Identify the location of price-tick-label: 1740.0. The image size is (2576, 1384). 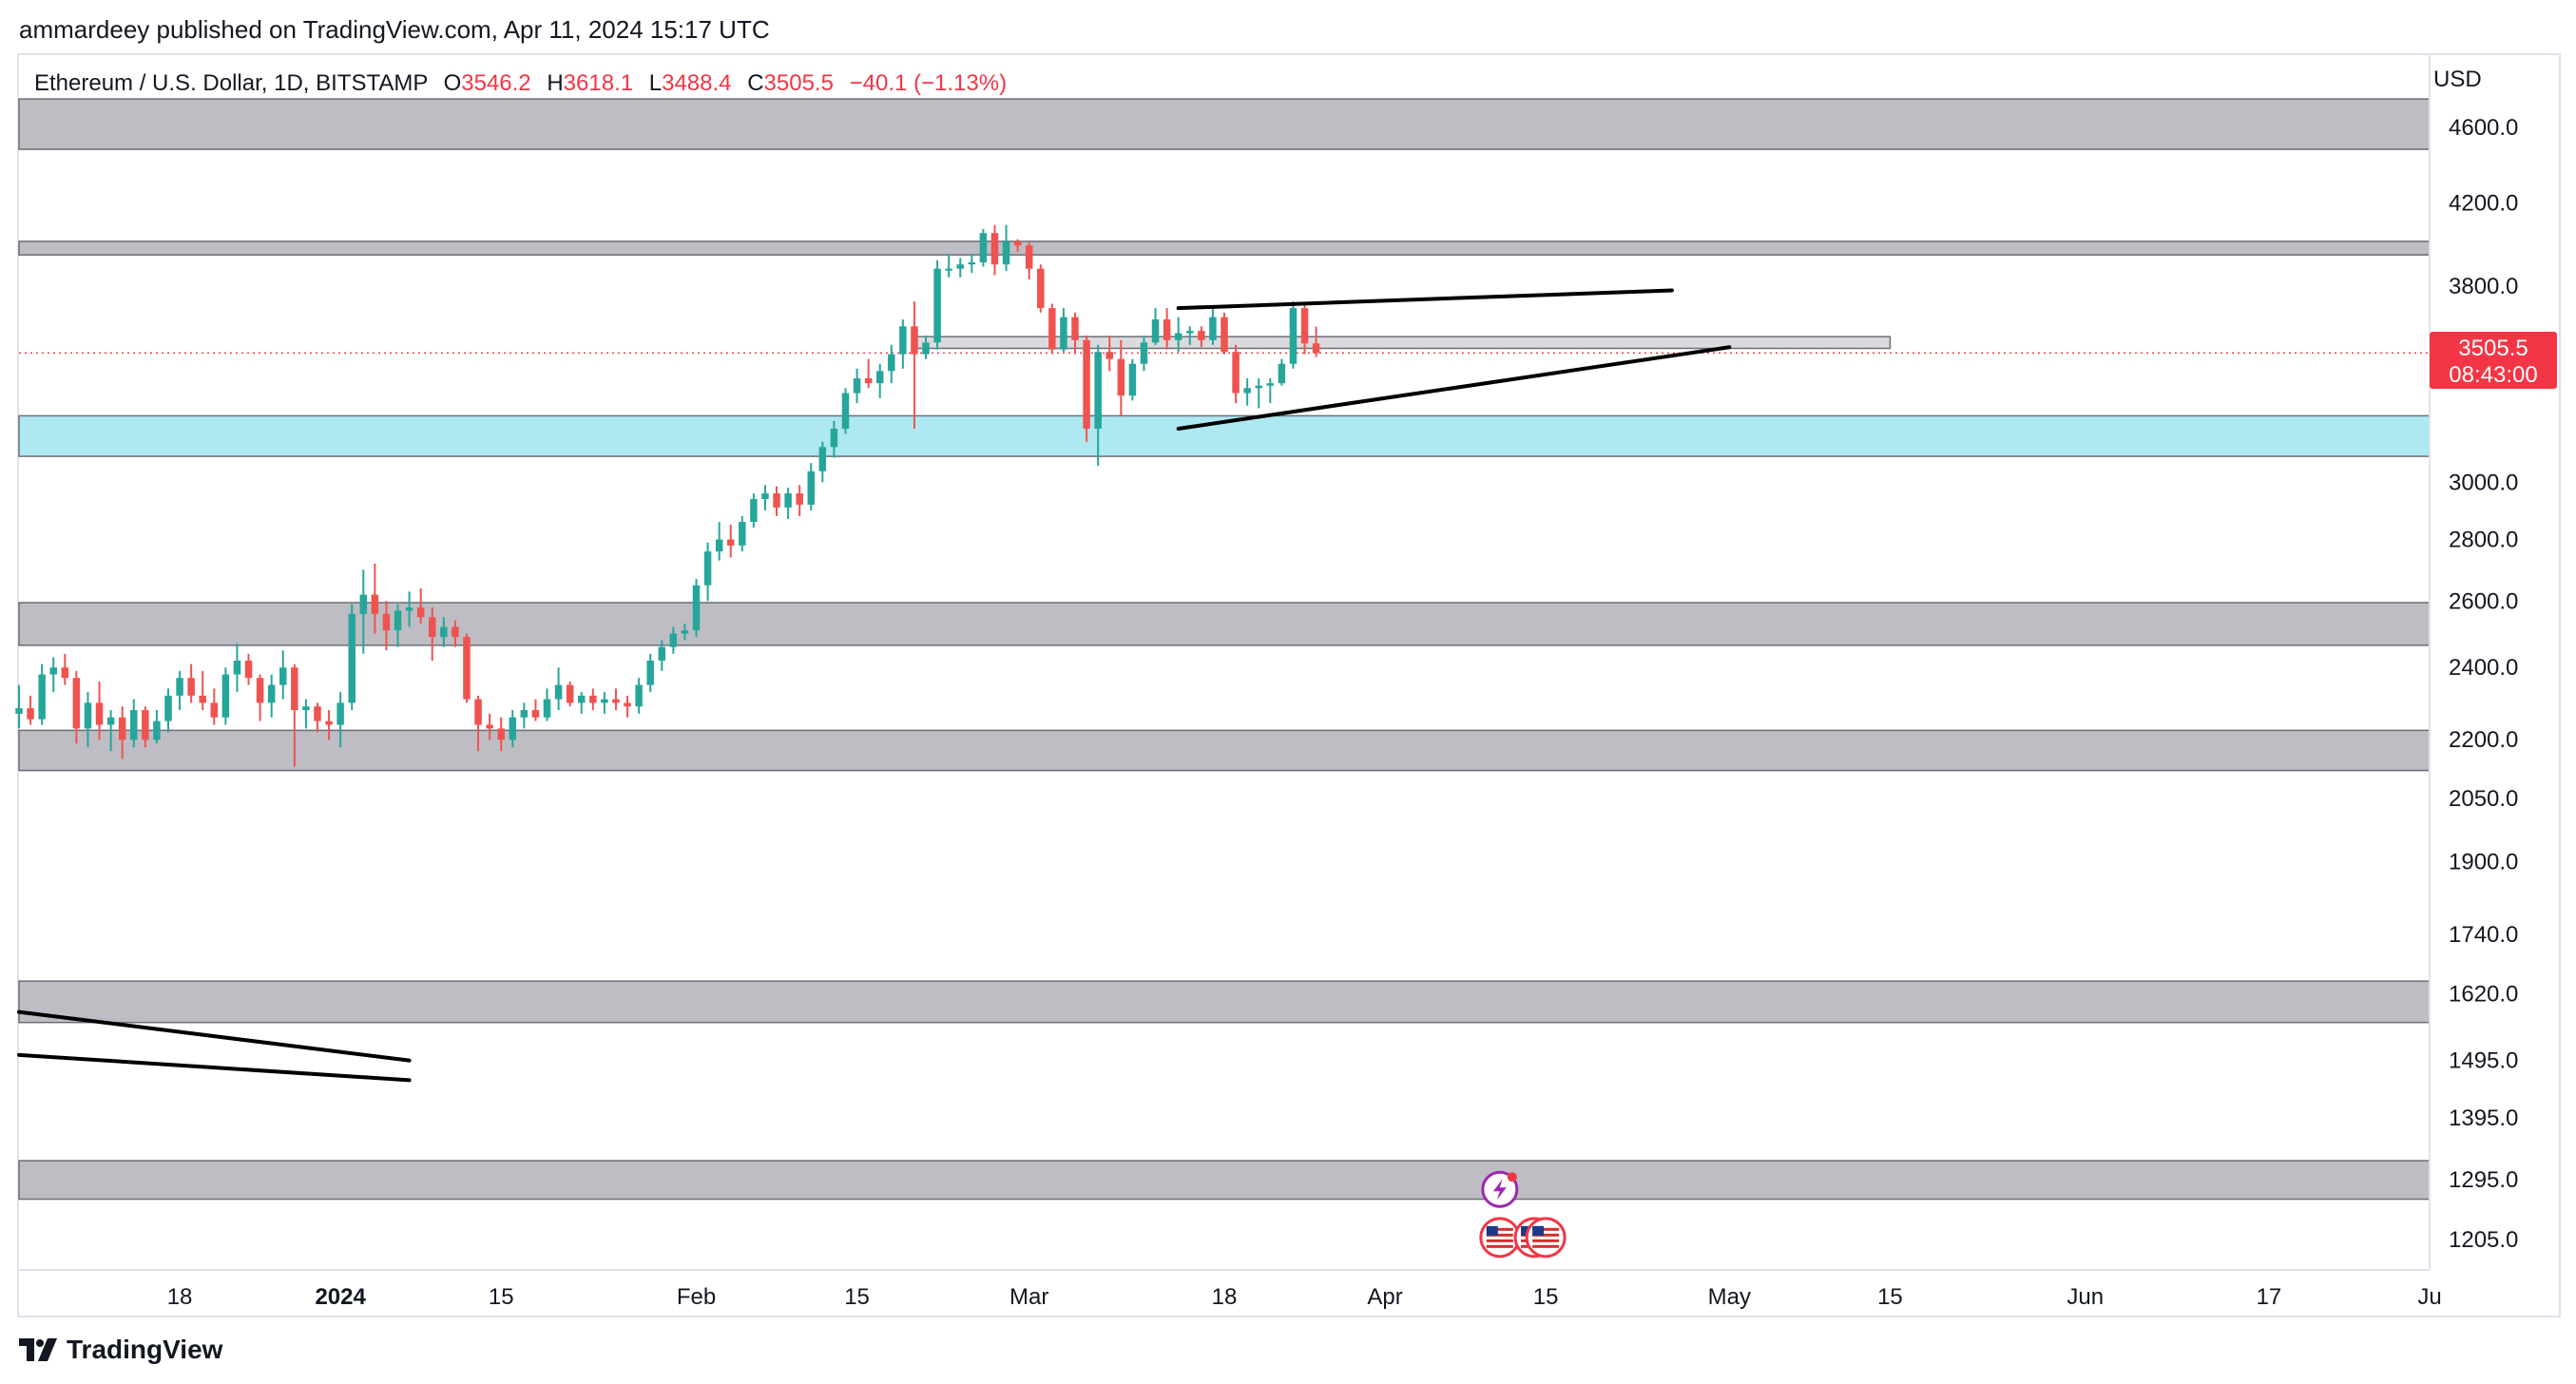
(2484, 935).